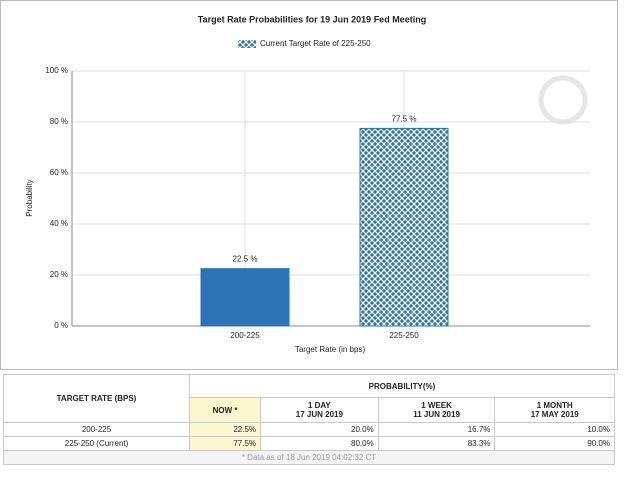  I want to click on y-tick-label: 0 %, so click(61, 325).